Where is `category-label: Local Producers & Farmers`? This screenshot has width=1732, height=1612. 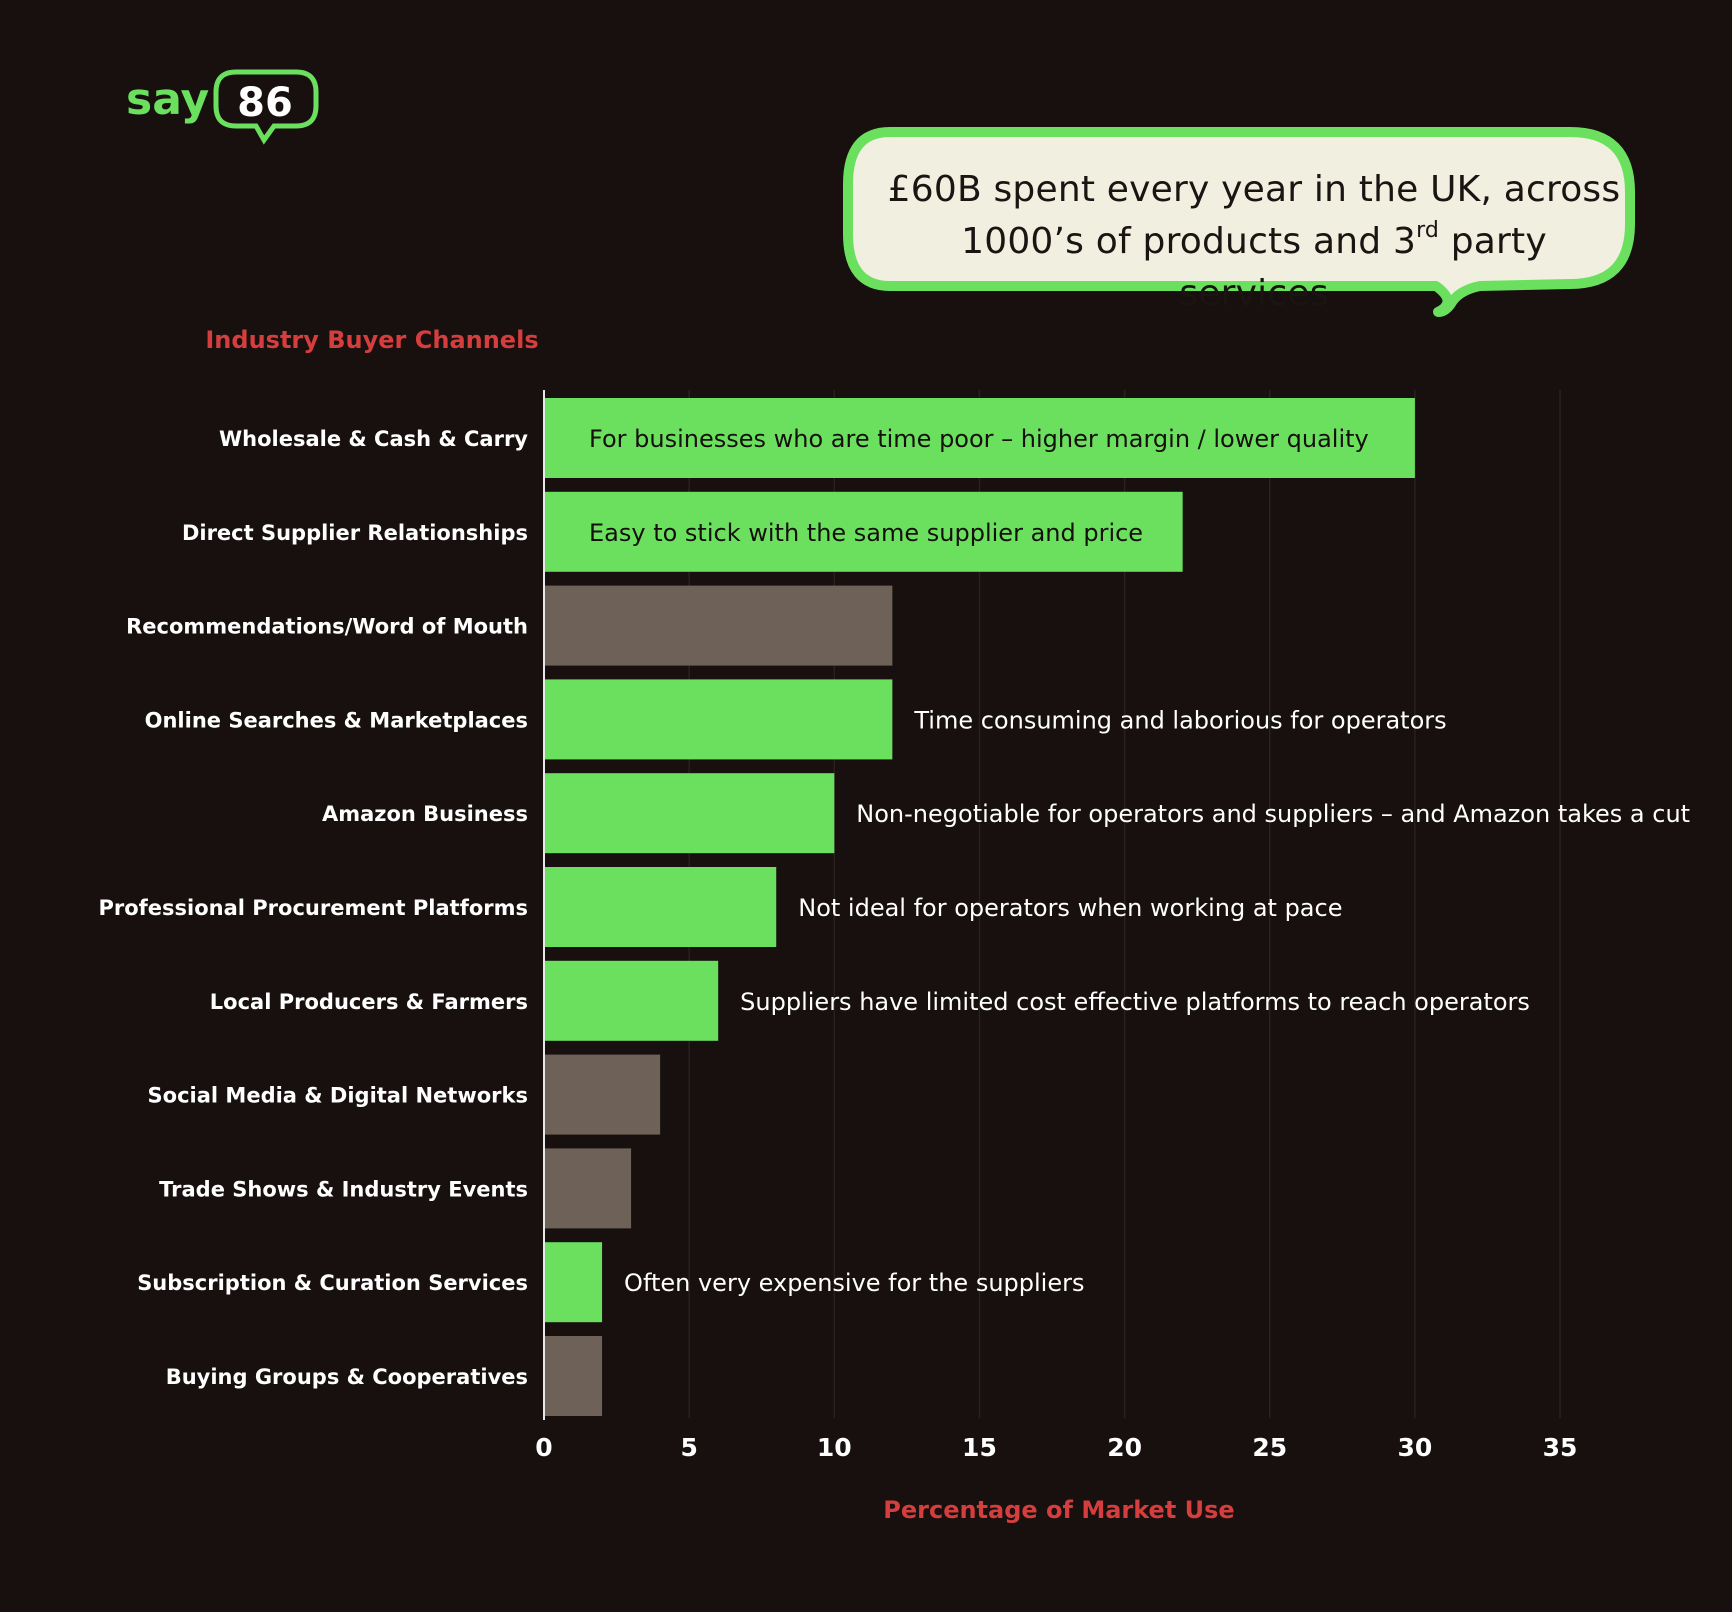
category-label: Local Producers & Farmers is located at coordinates (369, 1002).